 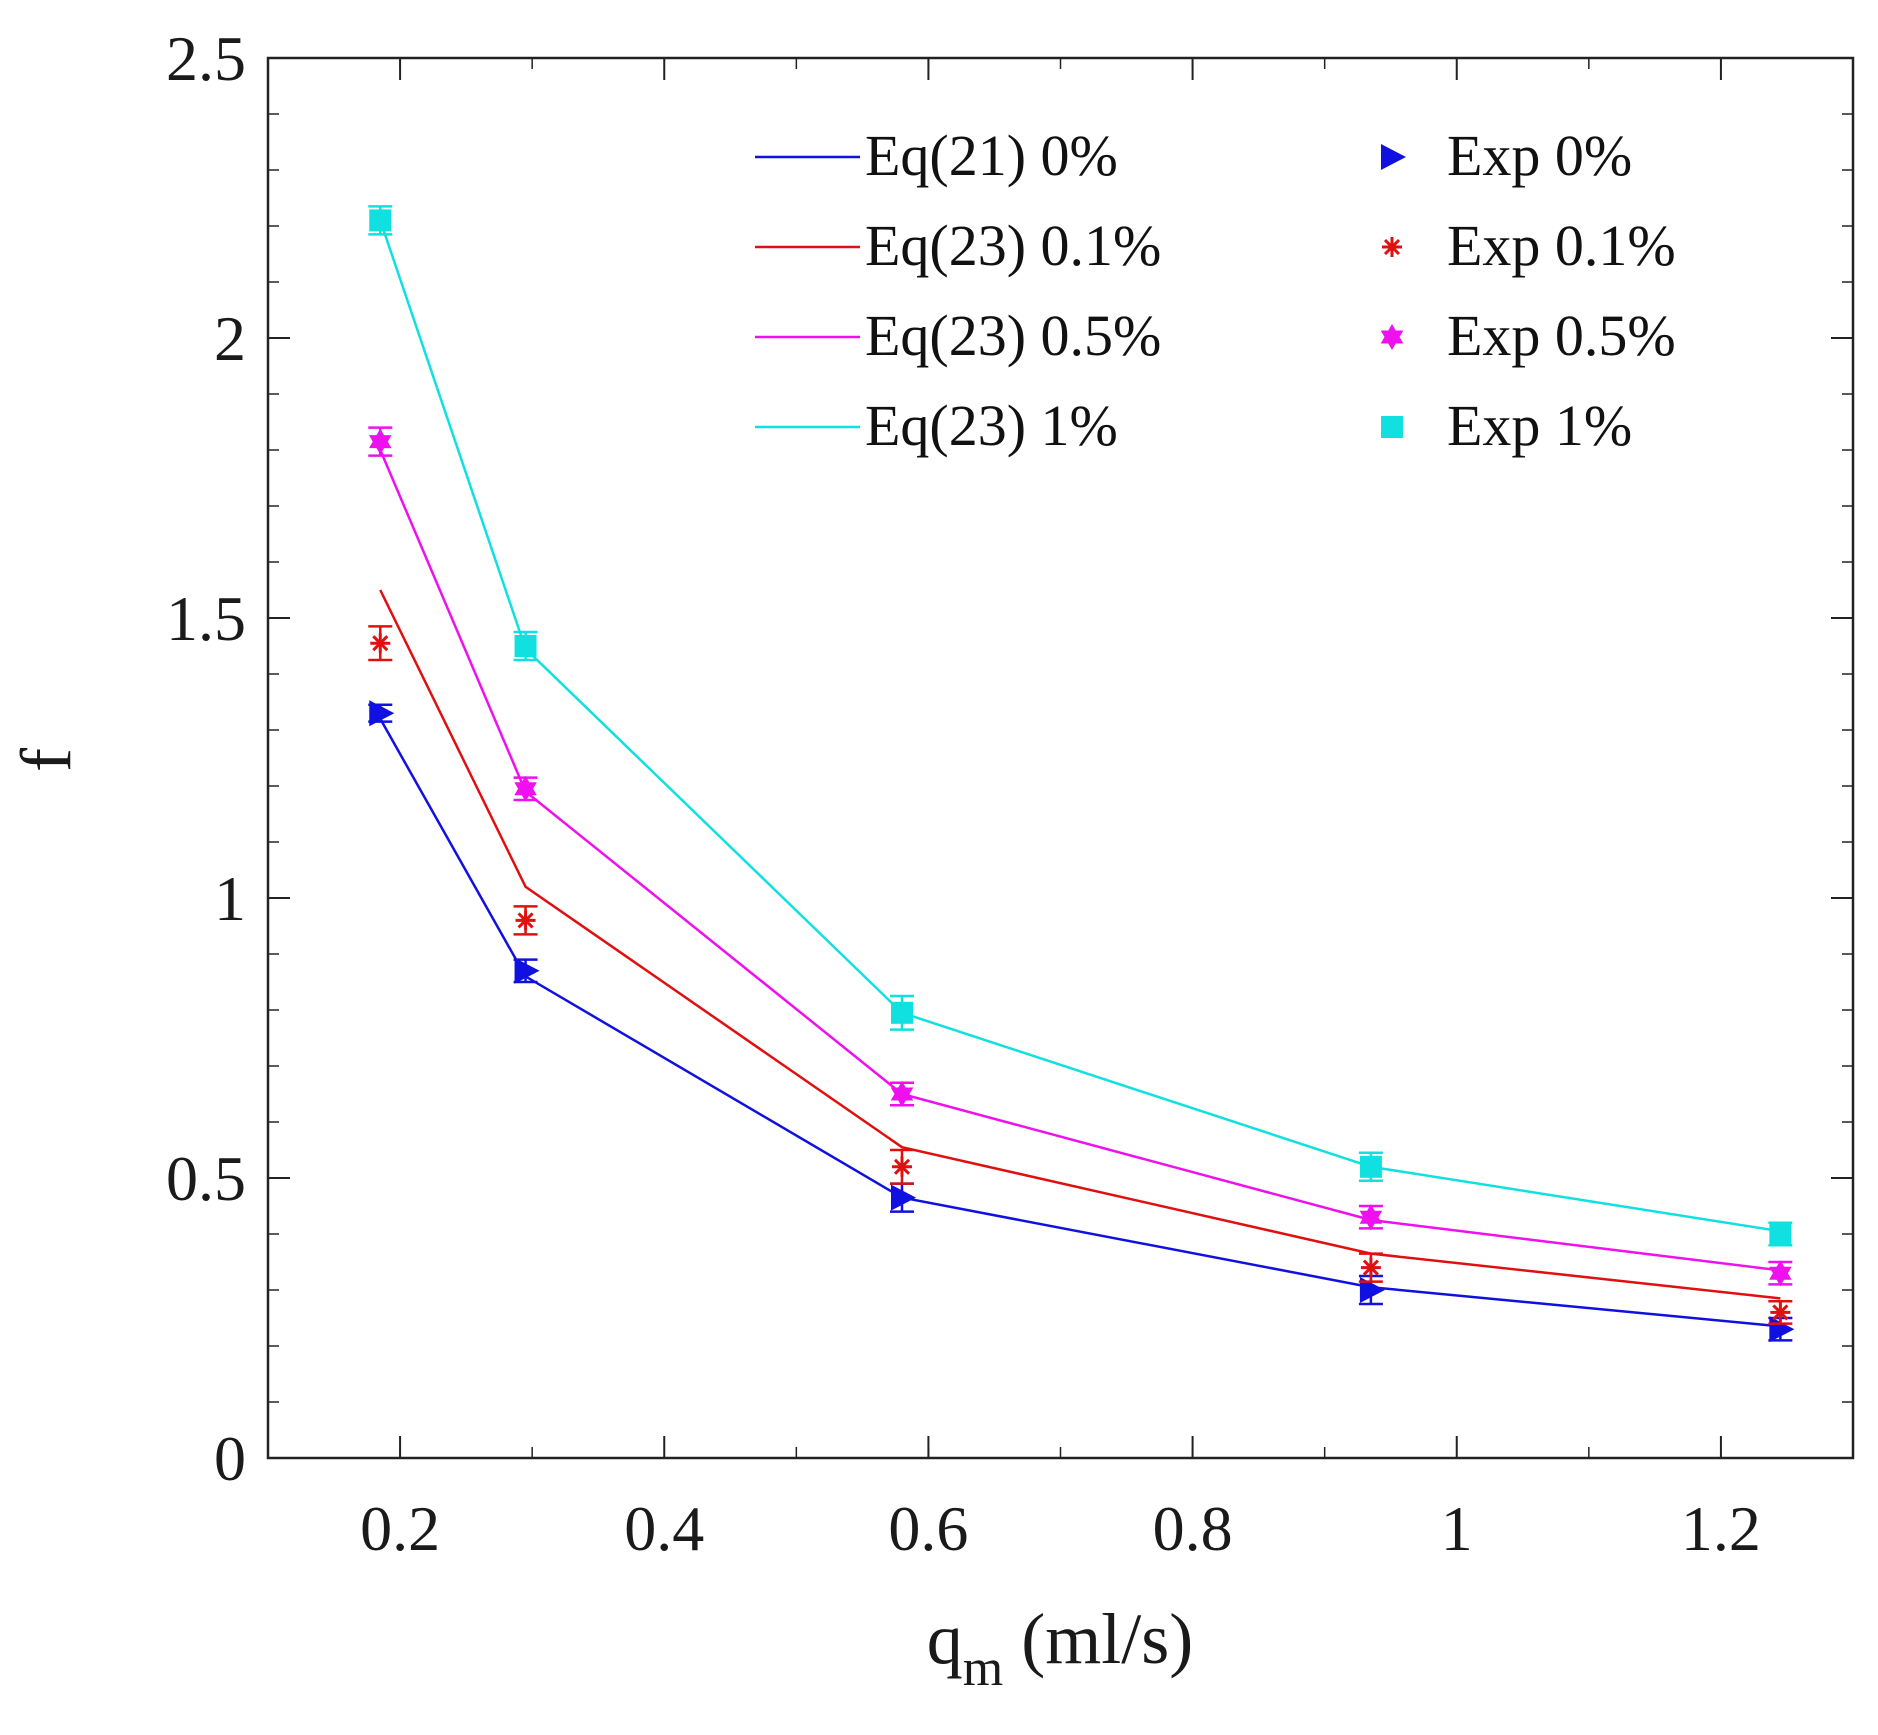 What do you see at coordinates (230, 898) in the screenshot?
I see `y-tick-label: 1` at bounding box center [230, 898].